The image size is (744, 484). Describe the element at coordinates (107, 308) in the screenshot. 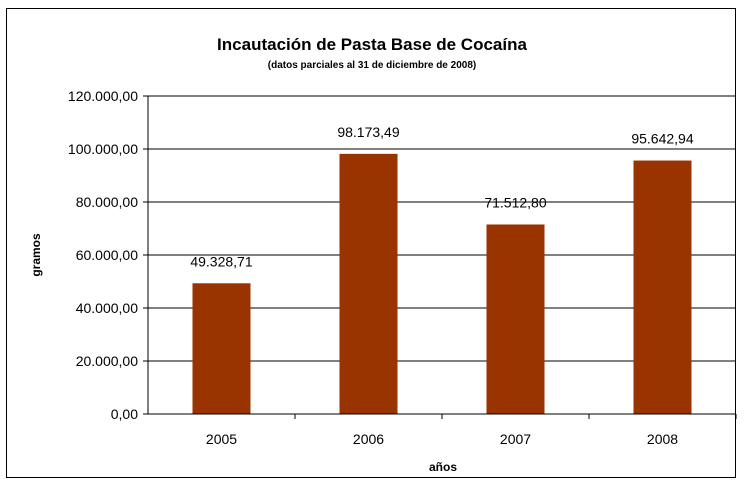

I see `y-tick-label: 40.000,00` at that location.